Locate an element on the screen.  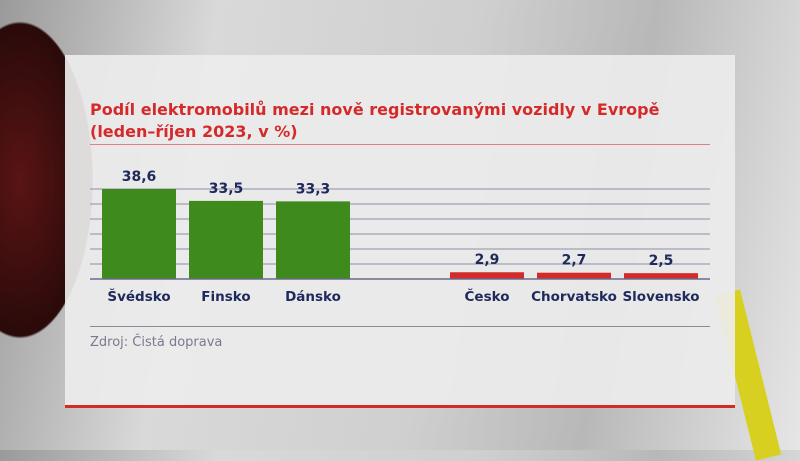
value-label: 38,6 is located at coordinates (139, 177).